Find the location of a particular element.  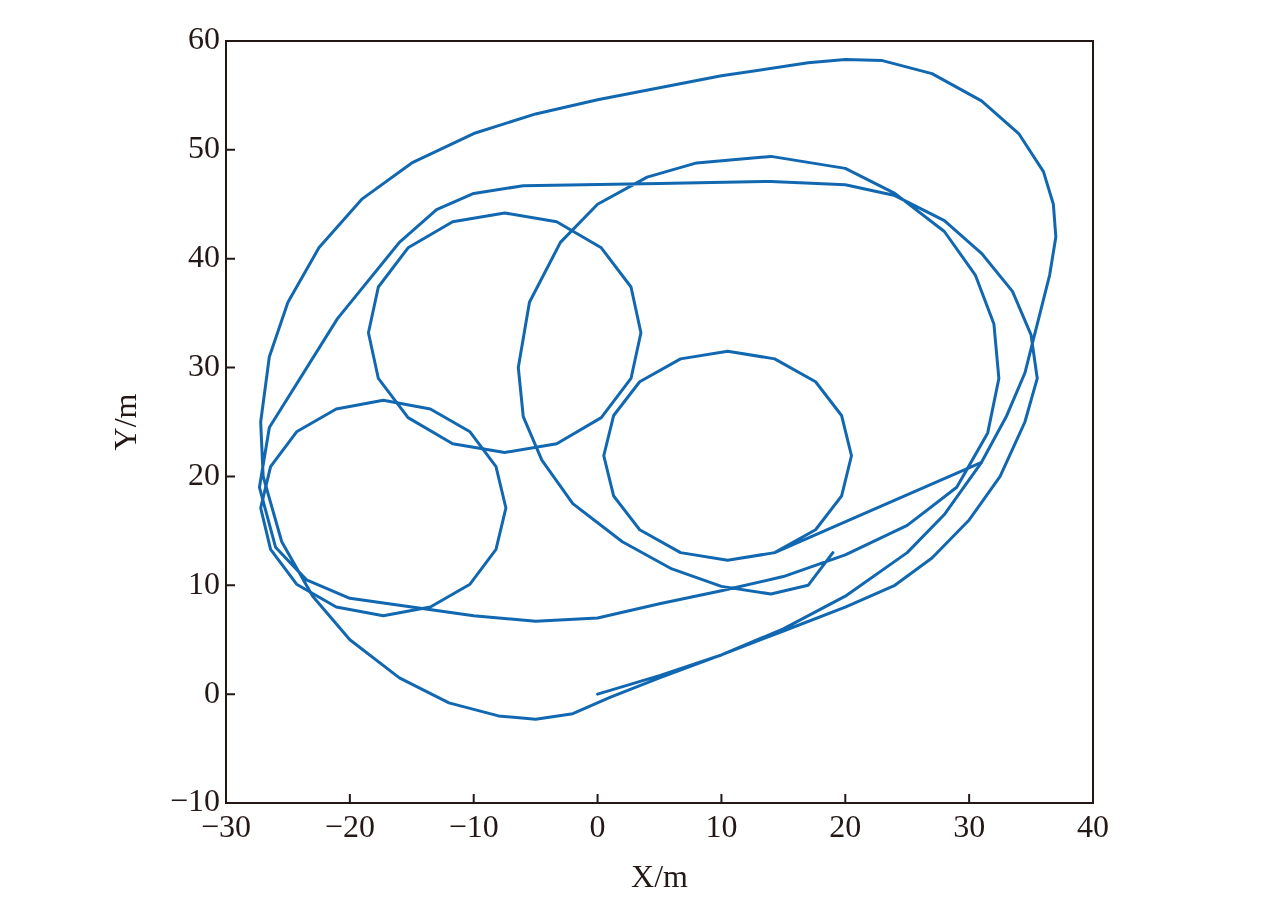

y-tick-label: 10 is located at coordinates (204, 582).